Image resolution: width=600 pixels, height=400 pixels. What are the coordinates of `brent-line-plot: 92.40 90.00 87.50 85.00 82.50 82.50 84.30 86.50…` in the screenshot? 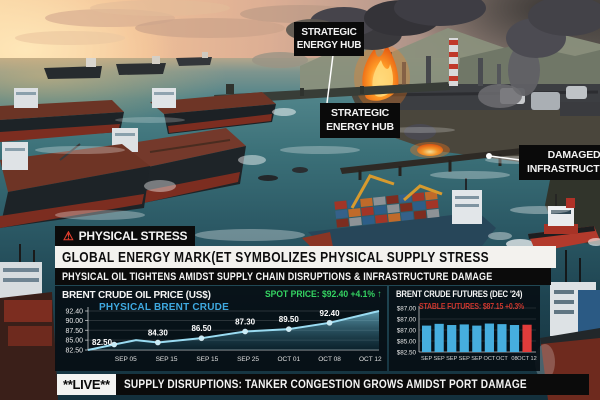 It's located at (223, 335).